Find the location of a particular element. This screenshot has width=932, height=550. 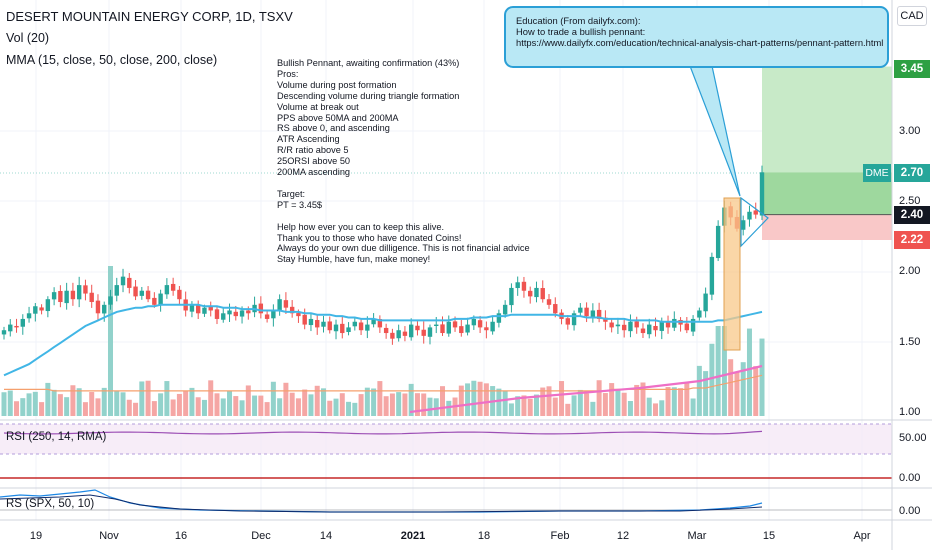

rsi-pane is located at coordinates (446, 451).